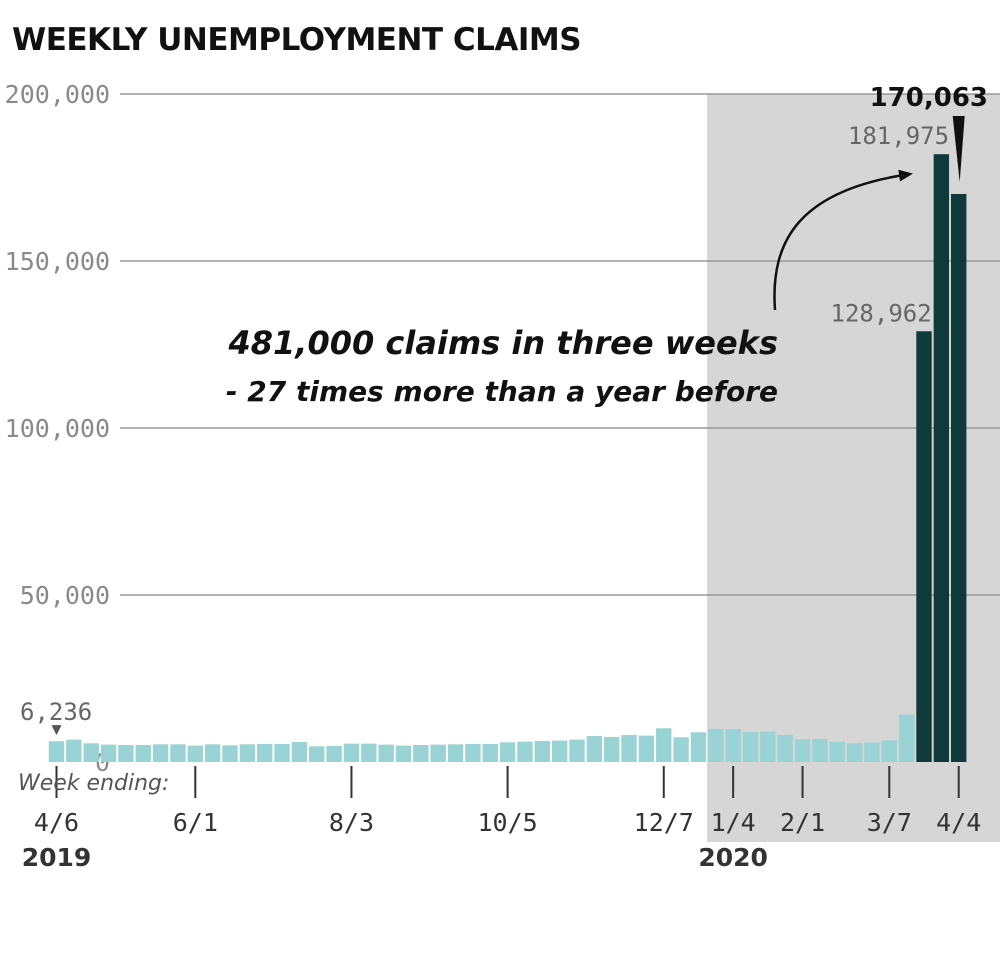 The height and width of the screenshot is (955, 1000). Describe the element at coordinates (57, 428) in the screenshot. I see `y-tick-label: 100,000` at that location.